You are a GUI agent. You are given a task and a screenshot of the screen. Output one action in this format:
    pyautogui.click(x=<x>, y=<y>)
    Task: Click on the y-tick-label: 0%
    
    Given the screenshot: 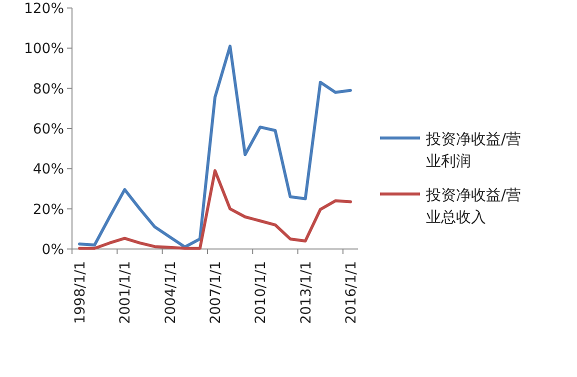 What is the action you would take?
    pyautogui.click(x=53, y=250)
    